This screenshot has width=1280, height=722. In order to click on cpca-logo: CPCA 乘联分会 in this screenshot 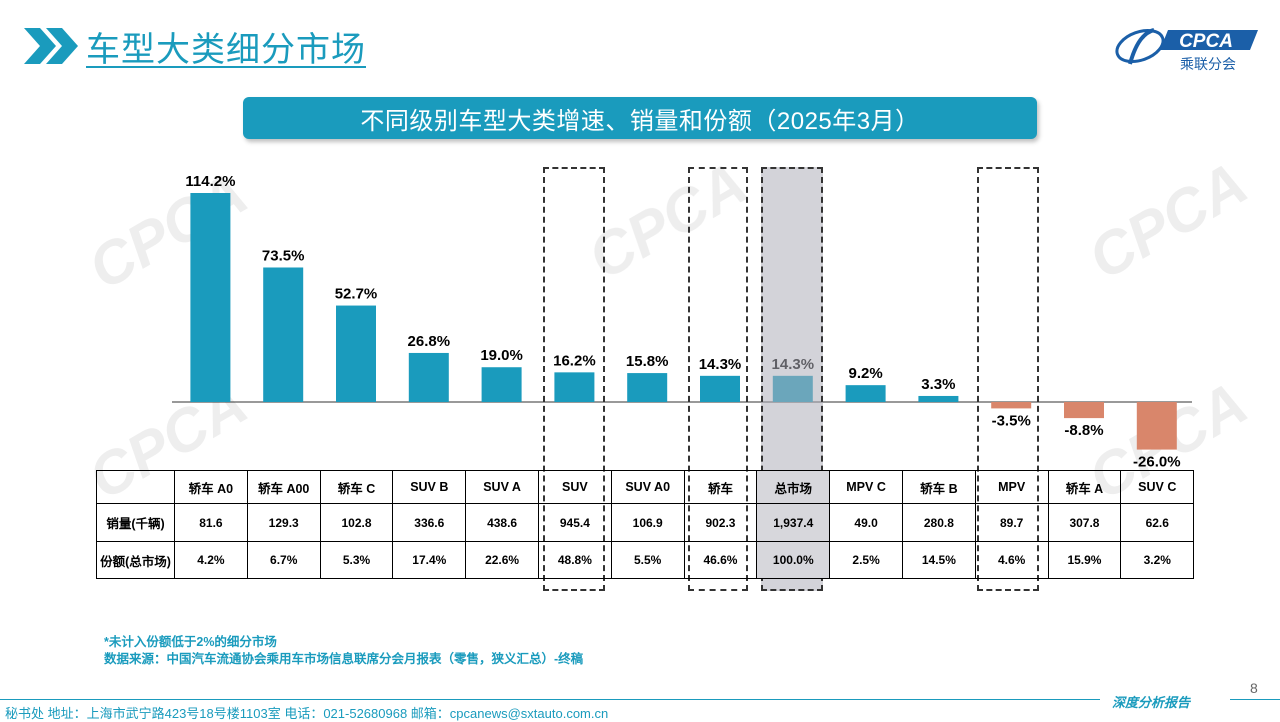, I will do `click(1186, 50)`.